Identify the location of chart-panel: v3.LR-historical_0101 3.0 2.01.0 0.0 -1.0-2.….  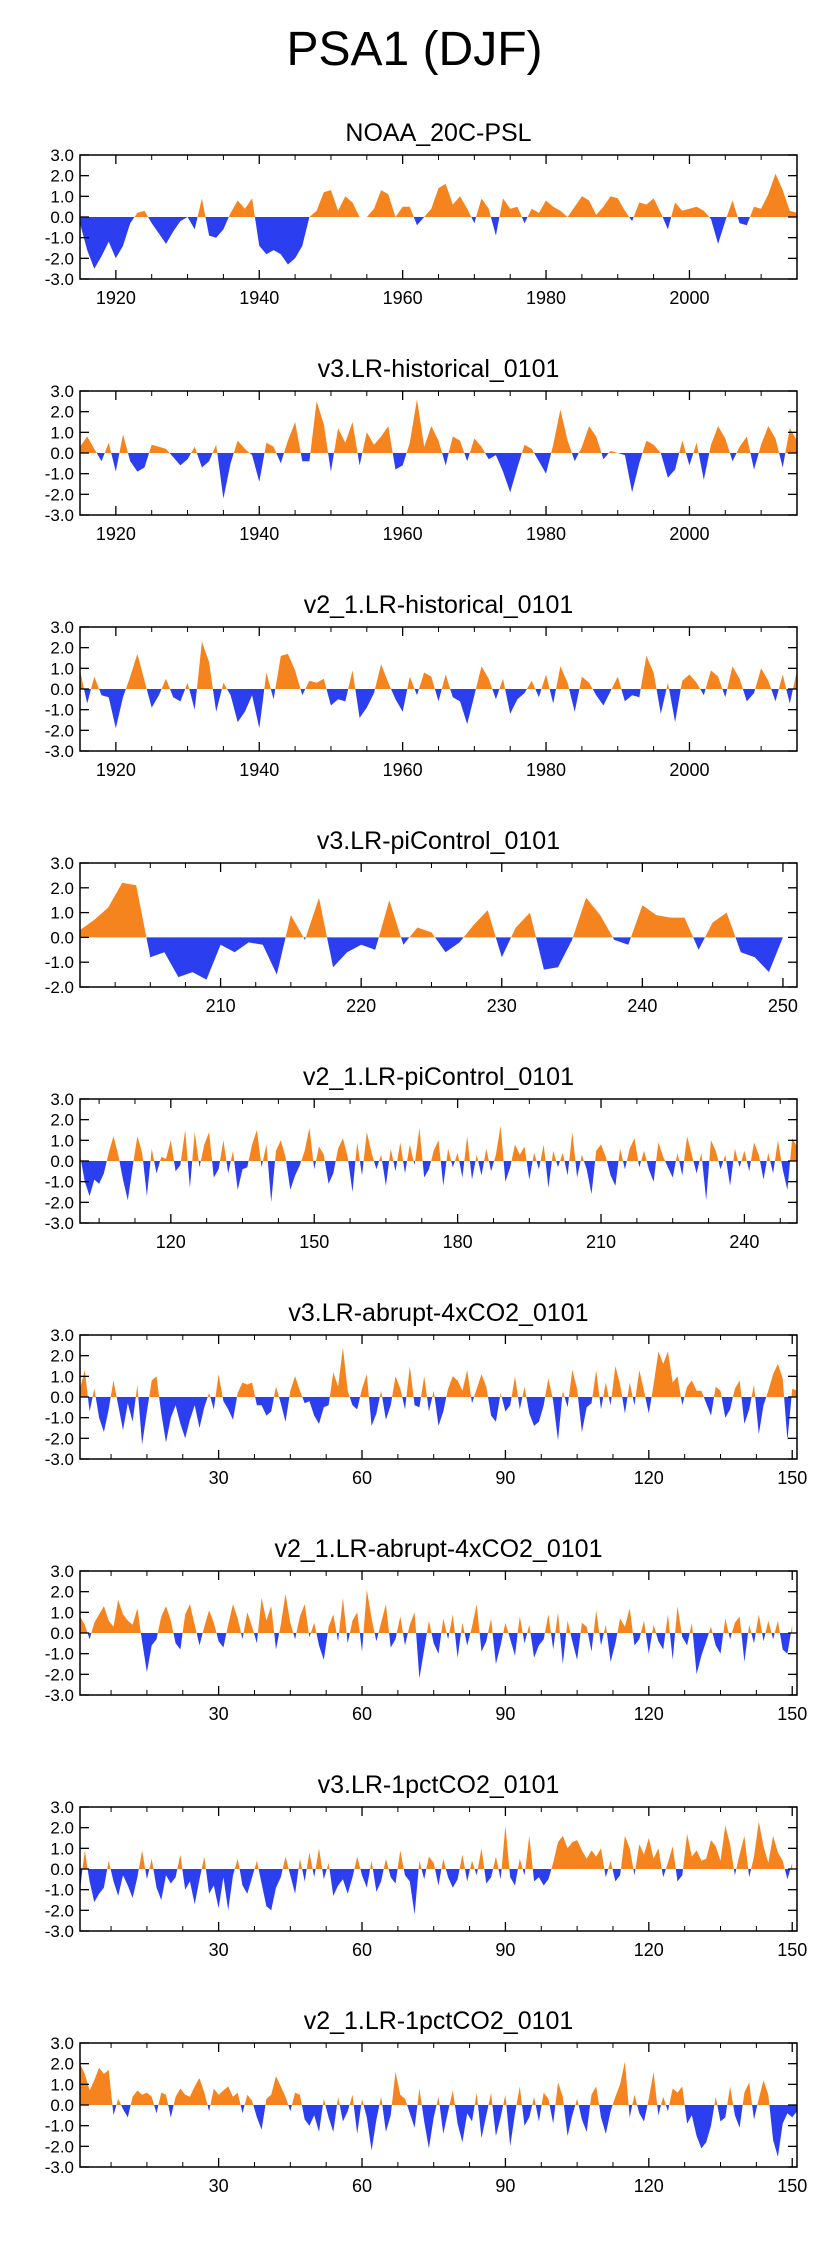
(421, 449).